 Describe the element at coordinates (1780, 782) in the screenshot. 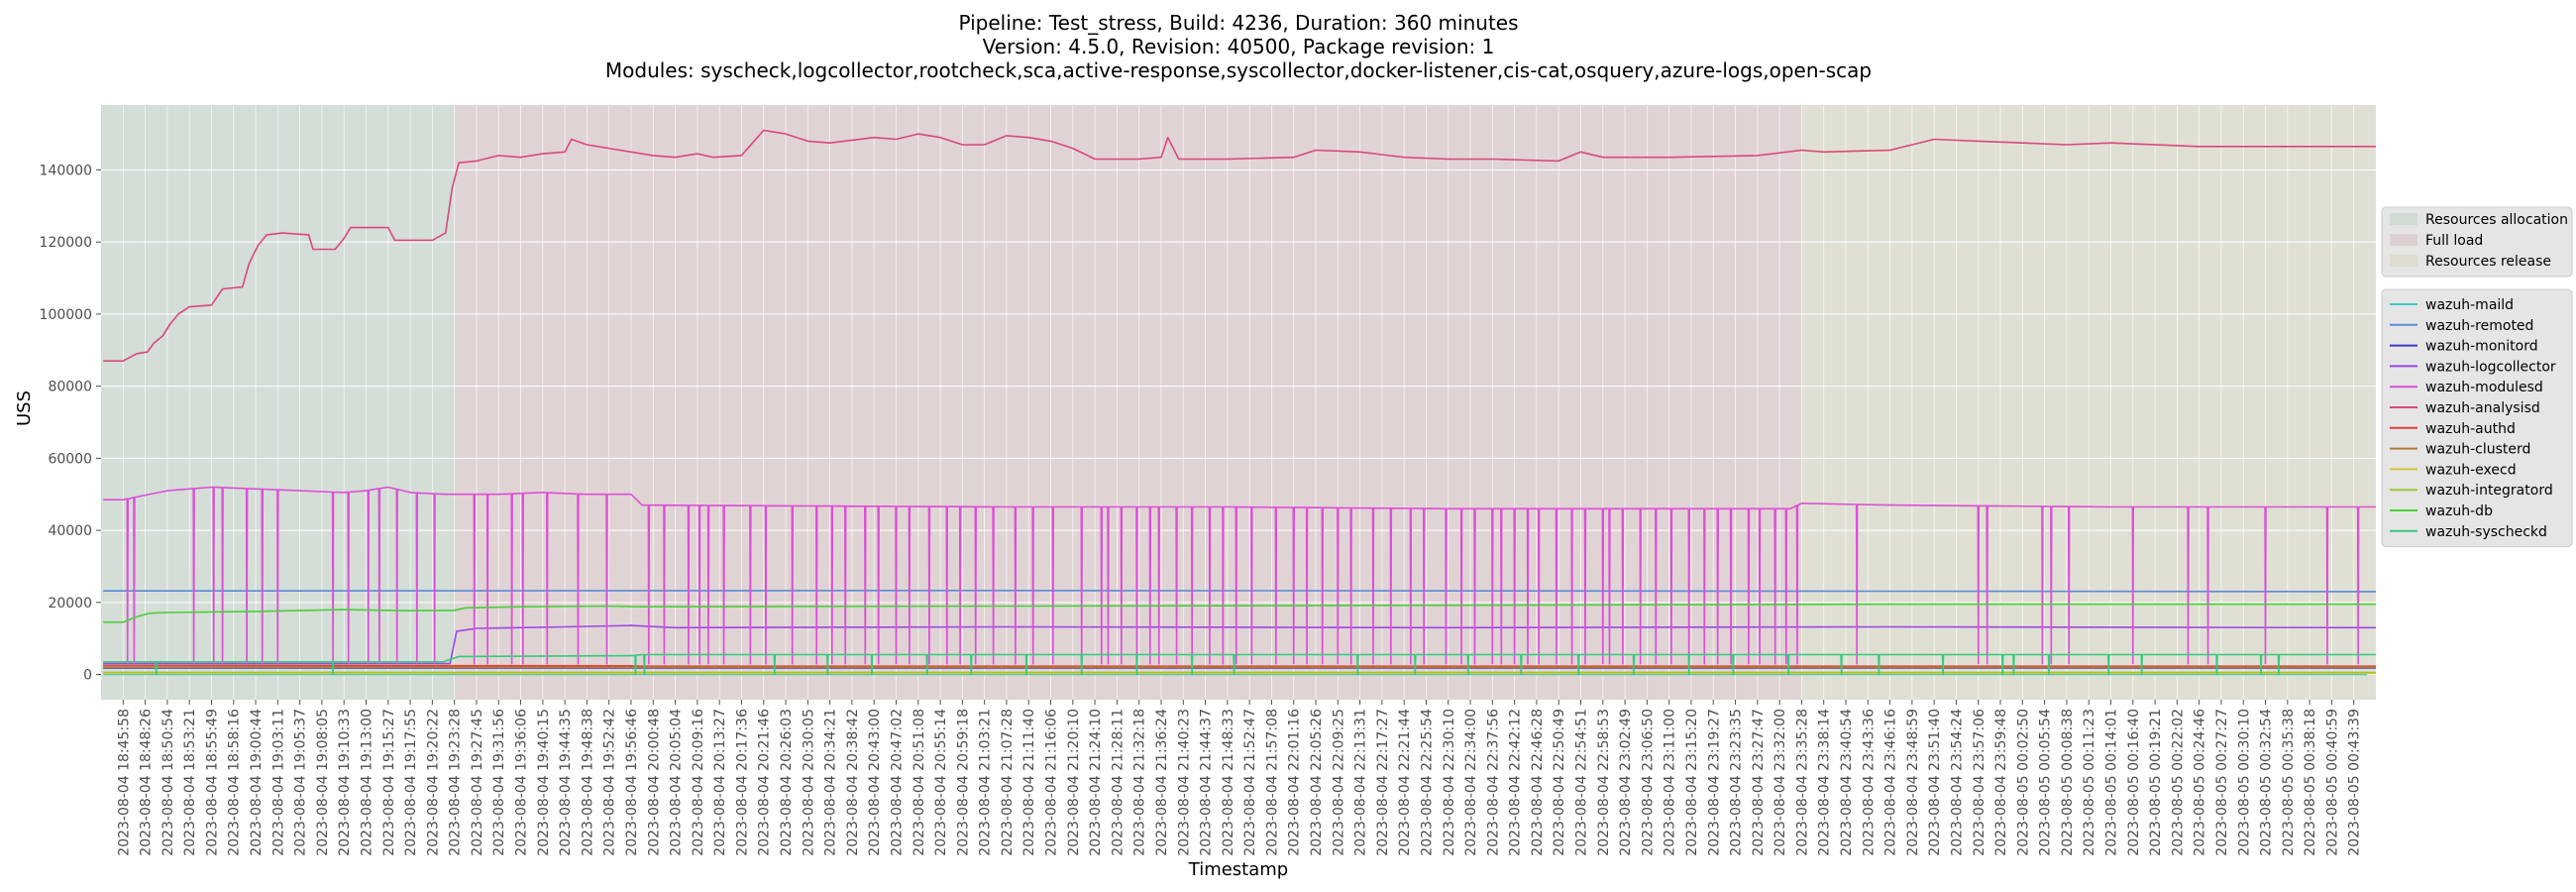

I see `x-tick-label: 2023-08-04 23:32:00` at that location.